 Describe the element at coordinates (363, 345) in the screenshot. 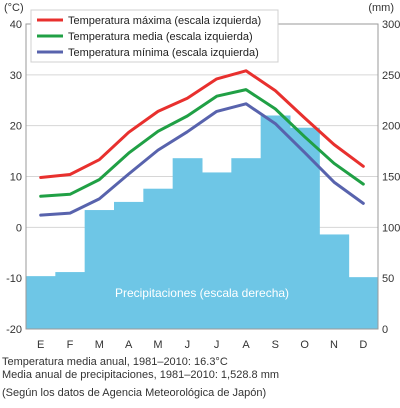

I see `x-axis-tick-label: D` at that location.